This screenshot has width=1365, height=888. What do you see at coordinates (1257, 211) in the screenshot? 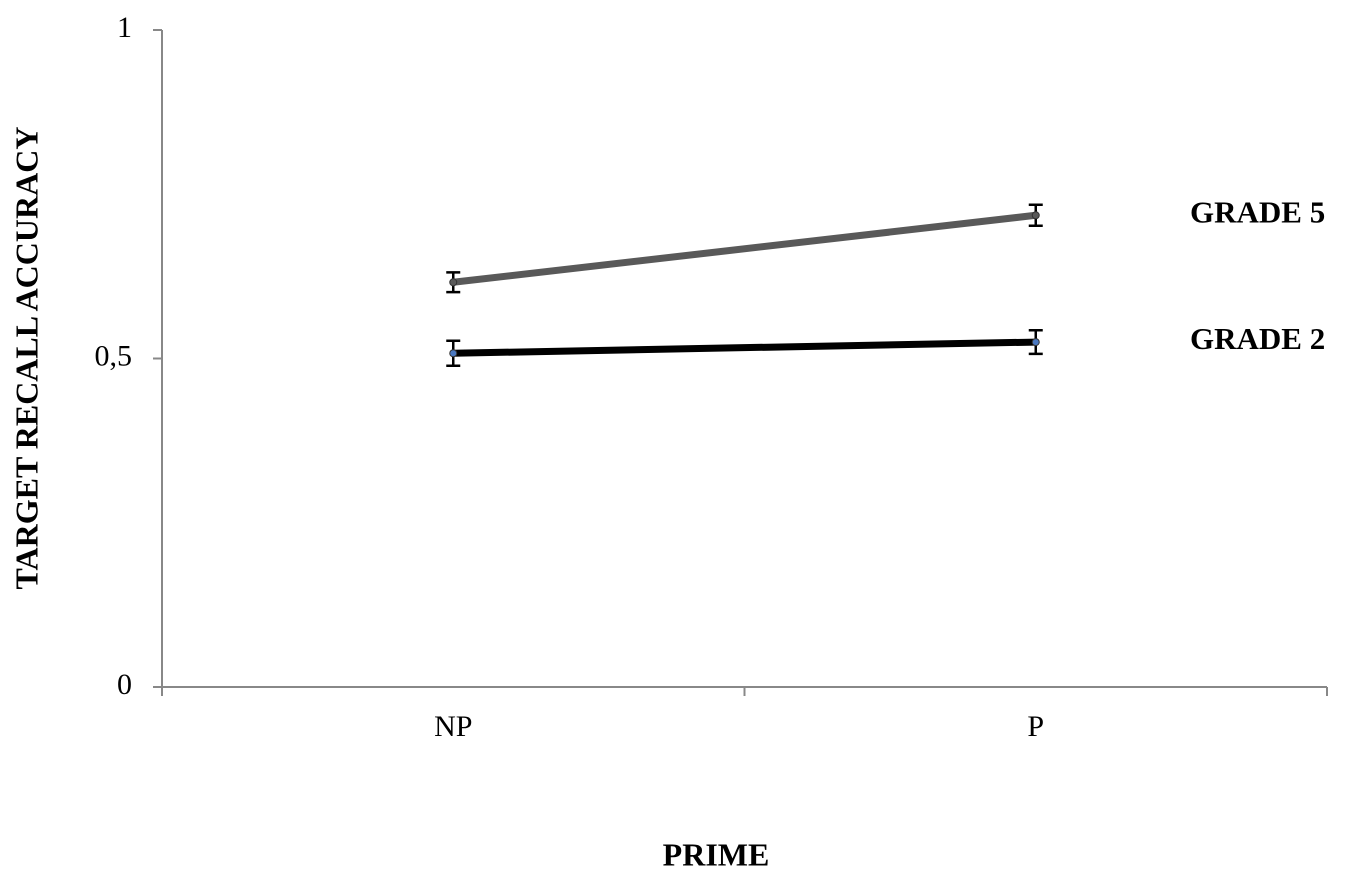
I see `series-label: GRADE 5` at bounding box center [1257, 211].